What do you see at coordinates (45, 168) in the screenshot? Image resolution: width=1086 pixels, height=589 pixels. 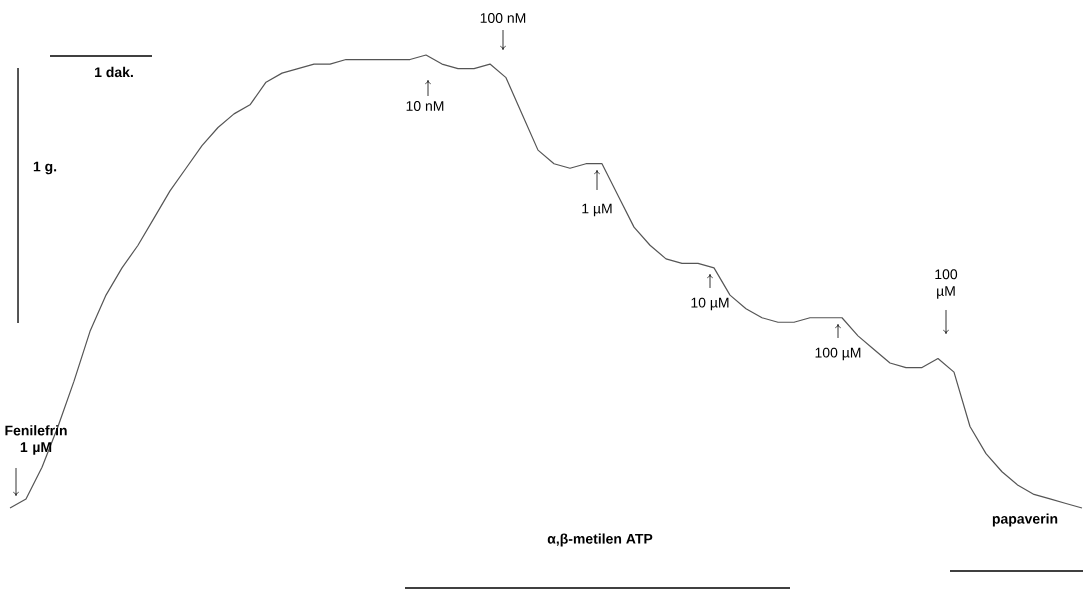 I see `annotation: 1 g.` at bounding box center [45, 168].